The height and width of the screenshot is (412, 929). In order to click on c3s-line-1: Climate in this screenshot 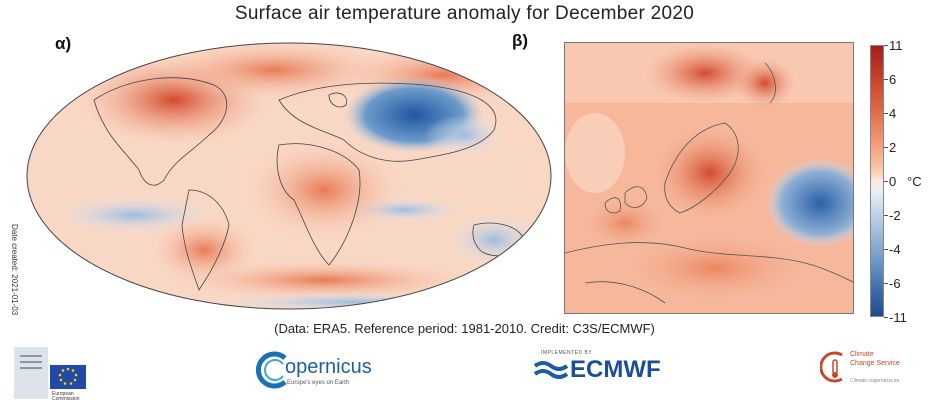, I will do `click(862, 354)`.